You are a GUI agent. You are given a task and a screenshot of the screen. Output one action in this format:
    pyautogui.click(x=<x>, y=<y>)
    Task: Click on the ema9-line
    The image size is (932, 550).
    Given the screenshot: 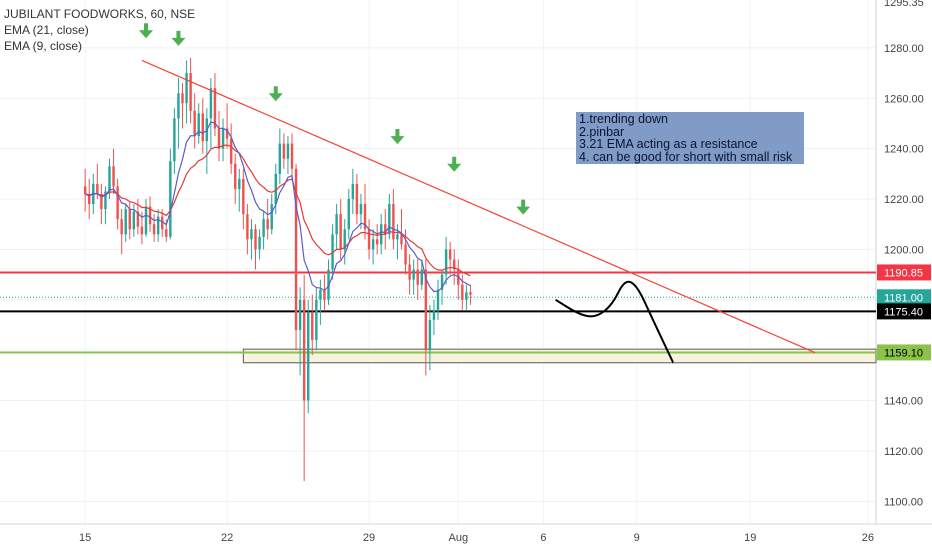 What is the action you would take?
    pyautogui.click(x=277, y=207)
    